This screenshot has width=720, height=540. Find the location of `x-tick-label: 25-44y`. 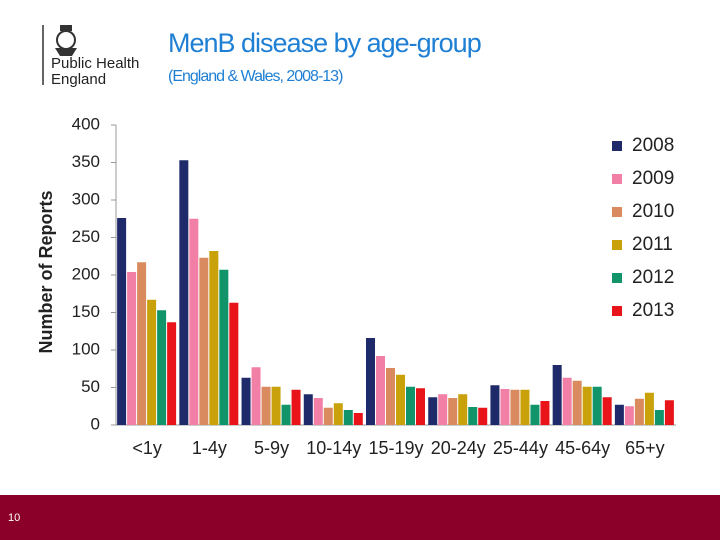

x-tick-label: 25-44y is located at coordinates (520, 448).